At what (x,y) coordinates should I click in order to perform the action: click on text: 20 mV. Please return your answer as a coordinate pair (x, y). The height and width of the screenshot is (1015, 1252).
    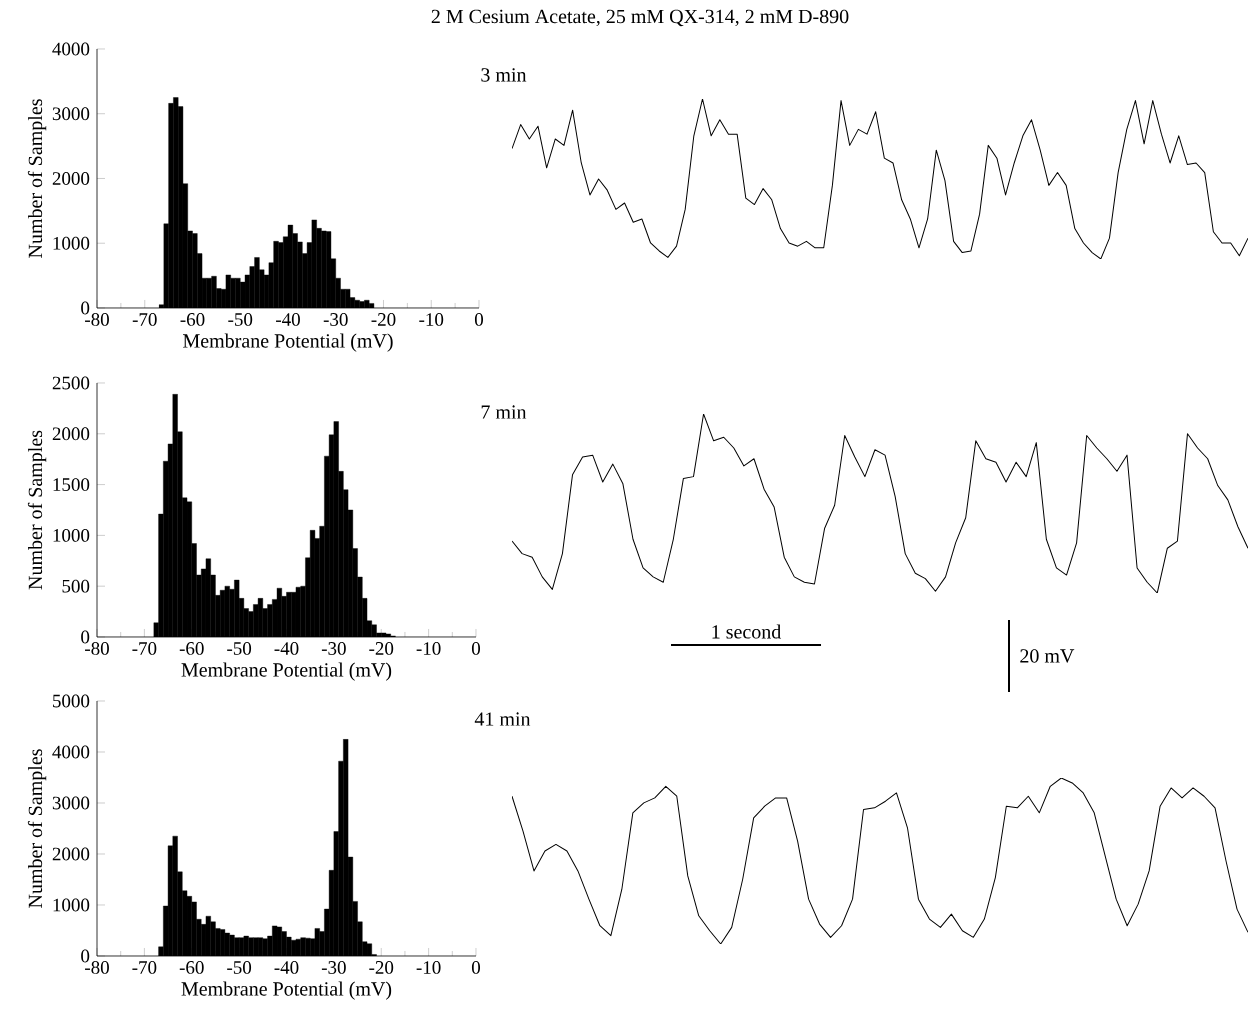
    Looking at the image, I should click on (1047, 656).